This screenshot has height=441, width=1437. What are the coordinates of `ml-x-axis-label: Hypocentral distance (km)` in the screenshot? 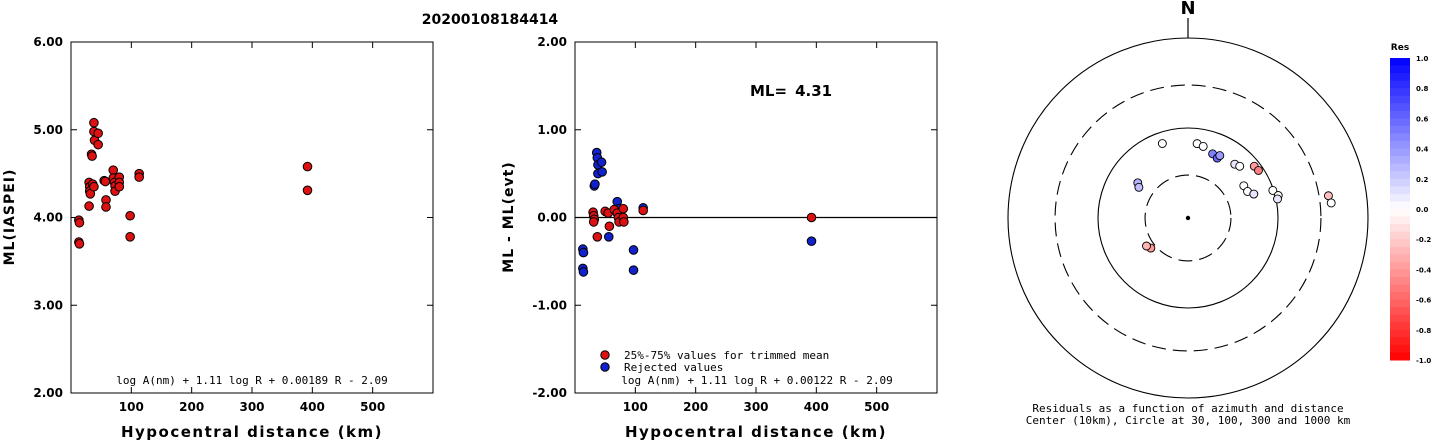 It's located at (252, 432).